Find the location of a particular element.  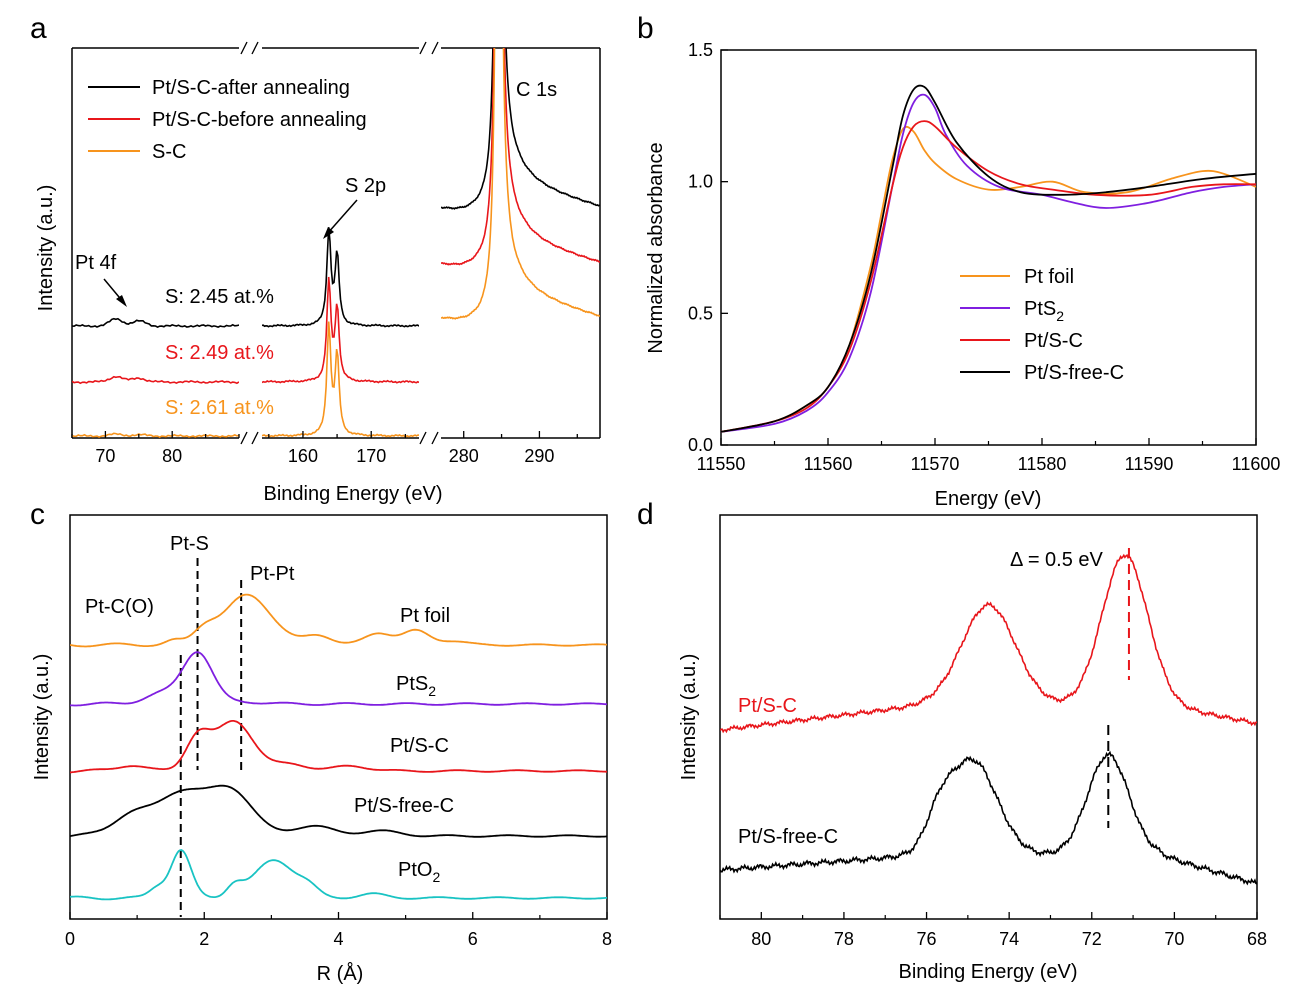

panel-d-curves is located at coordinates (988, 719).